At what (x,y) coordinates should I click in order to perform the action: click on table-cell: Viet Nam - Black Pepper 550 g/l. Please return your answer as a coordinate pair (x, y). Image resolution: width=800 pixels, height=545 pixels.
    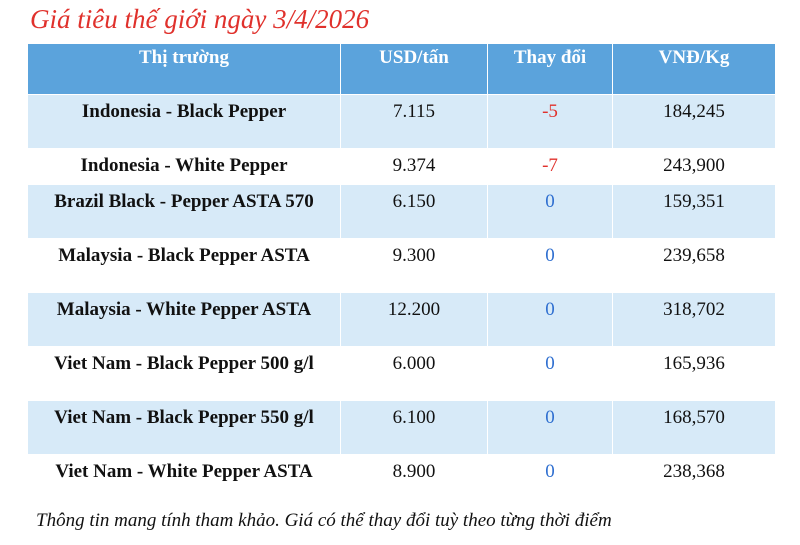
    Looking at the image, I should click on (184, 427).